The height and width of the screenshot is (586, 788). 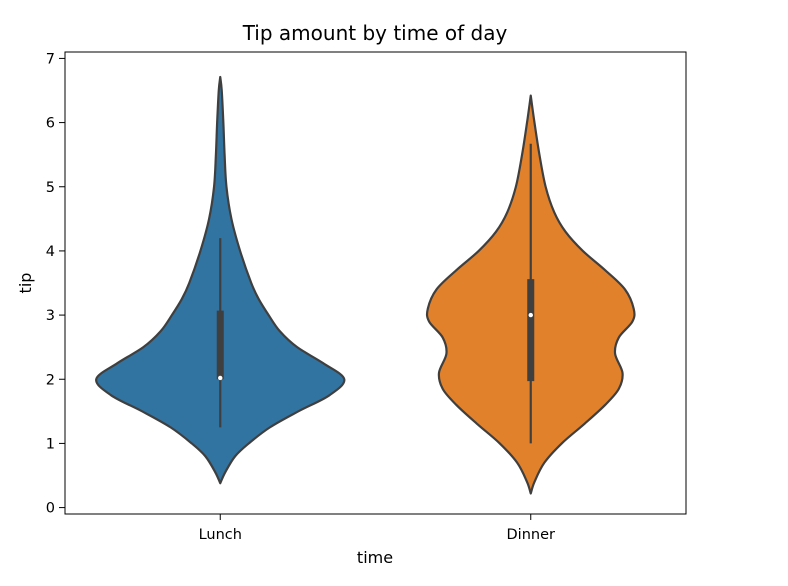 I want to click on y-tick-label: 1, so click(x=50, y=444).